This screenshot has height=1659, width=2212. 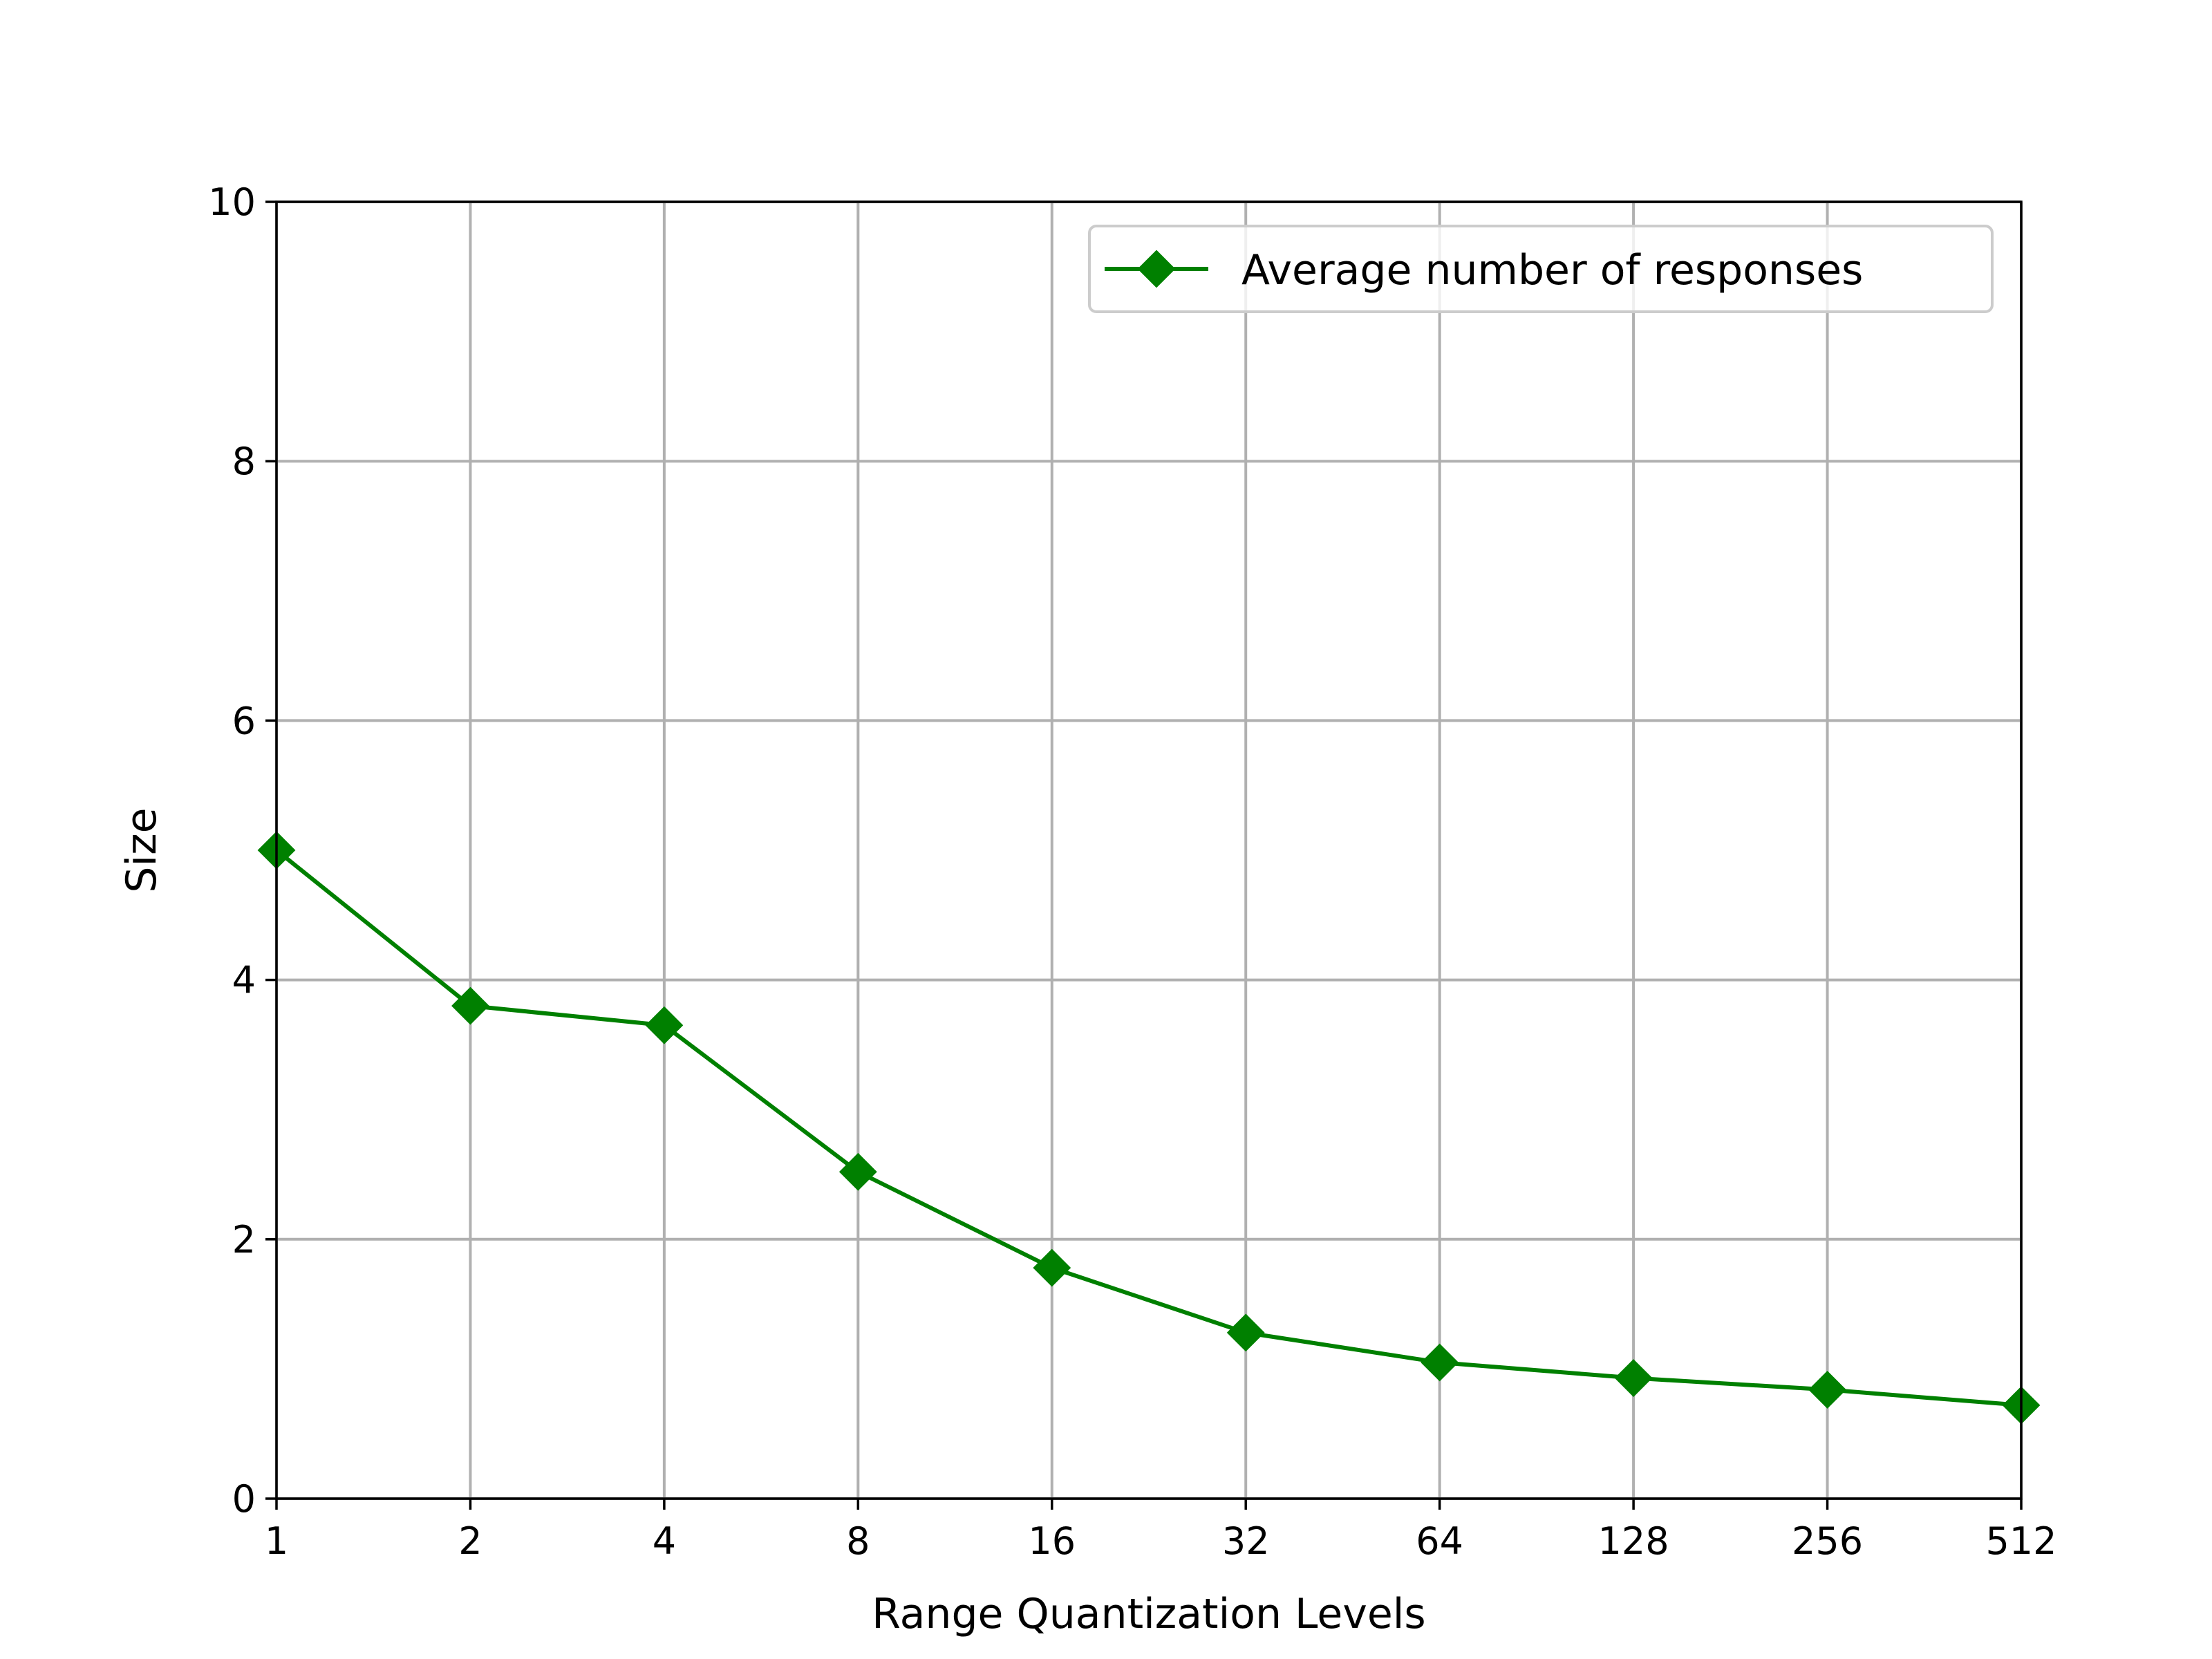 What do you see at coordinates (470, 1541) in the screenshot?
I see `x-tick-label: 2` at bounding box center [470, 1541].